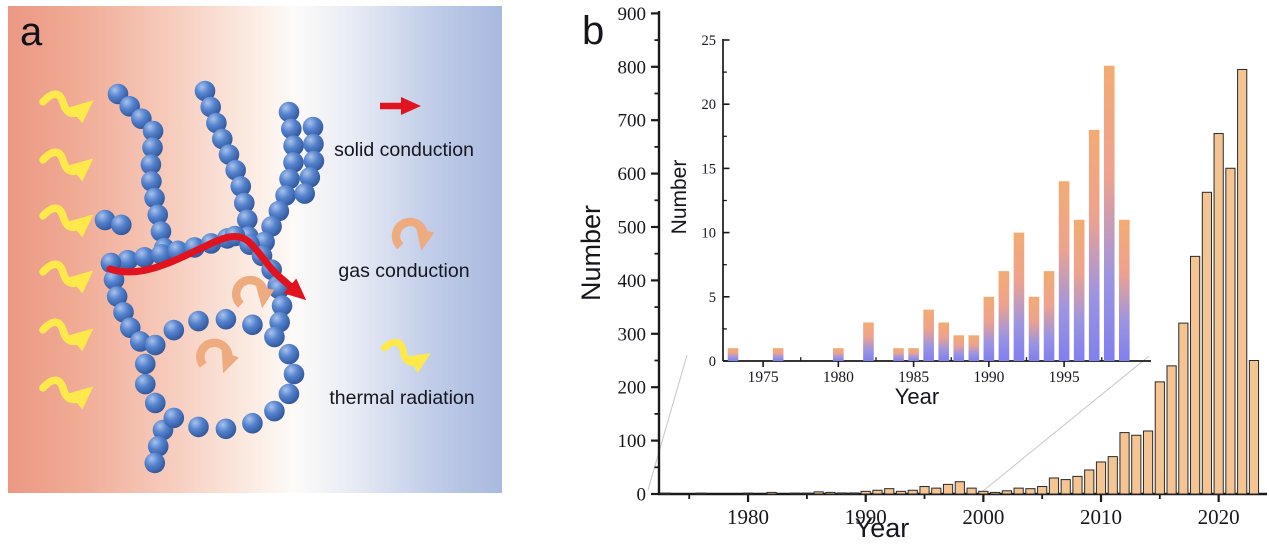  Describe the element at coordinates (1004, 316) in the screenshot. I see `inset-bar-1991` at that location.